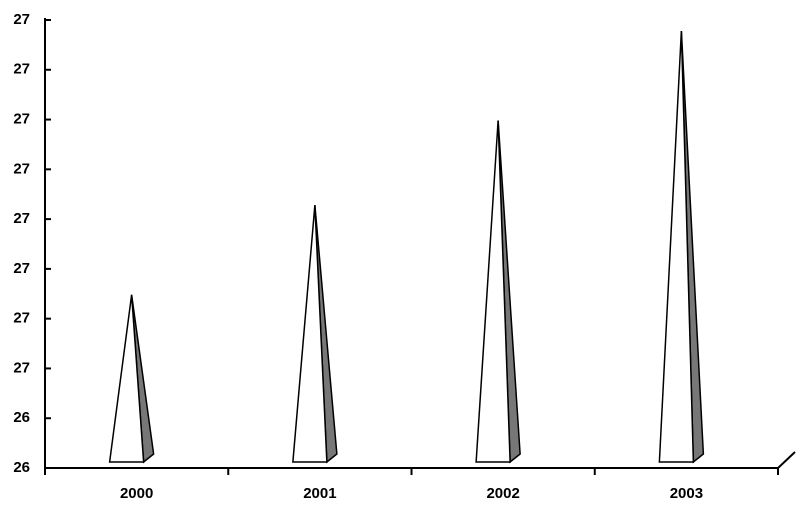 The height and width of the screenshot is (506, 797). What do you see at coordinates (136, 493) in the screenshot?
I see `x-tick-label: 2000` at bounding box center [136, 493].